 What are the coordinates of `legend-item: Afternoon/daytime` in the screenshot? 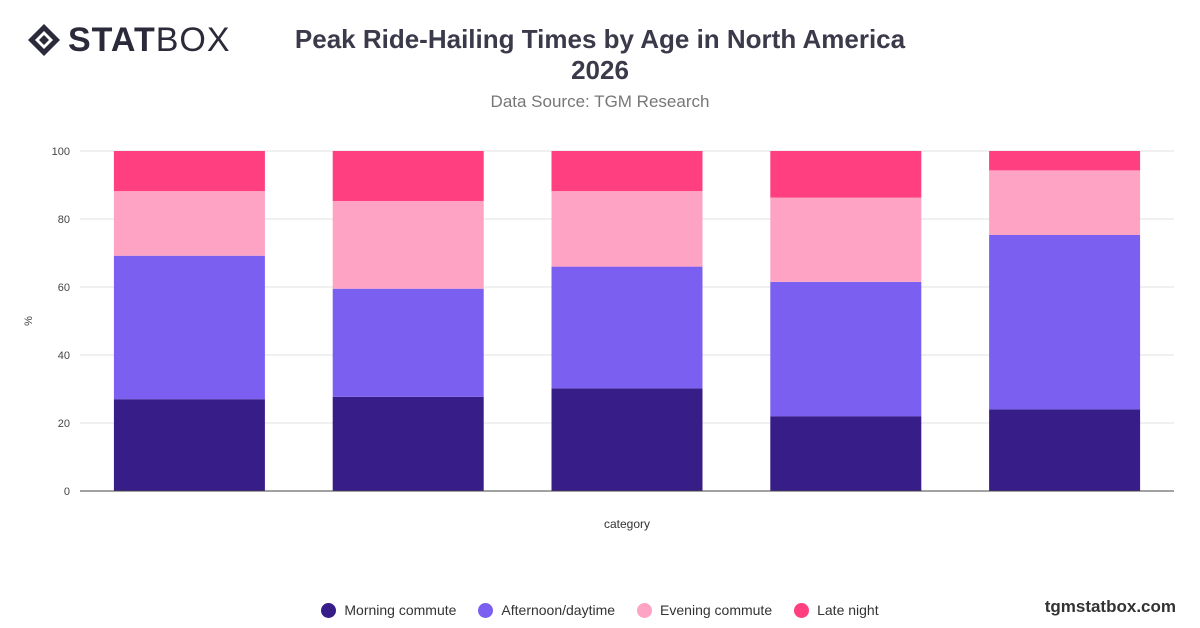 It's located at (546, 610).